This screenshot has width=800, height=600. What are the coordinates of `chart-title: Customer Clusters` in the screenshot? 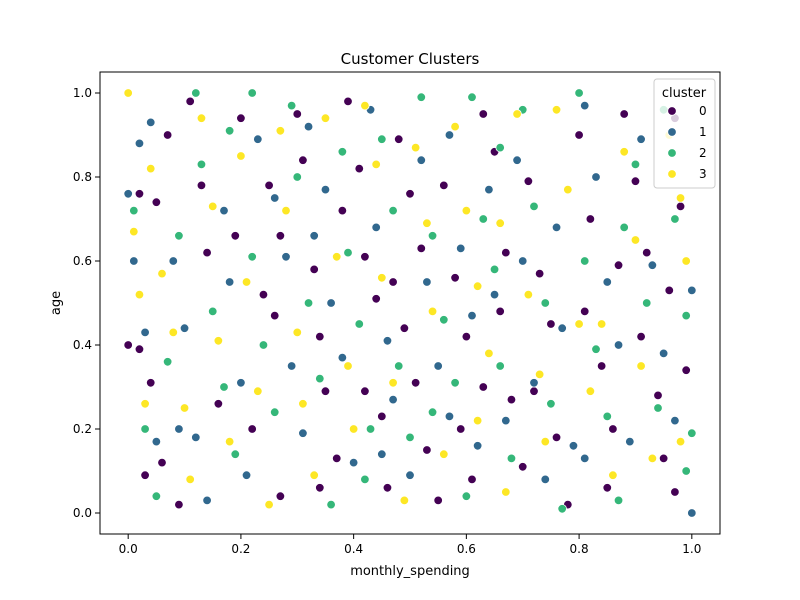 It's located at (410, 59).